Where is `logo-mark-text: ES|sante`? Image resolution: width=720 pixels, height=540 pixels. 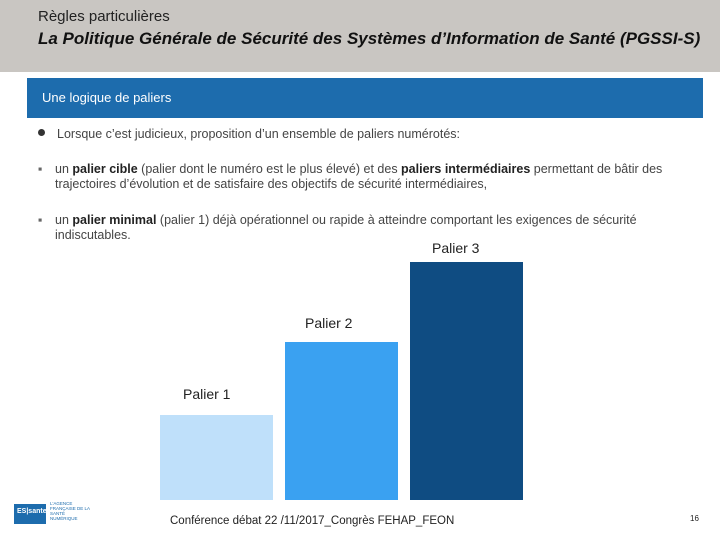 logo-mark-text: ES|sante is located at coordinates (32, 511).